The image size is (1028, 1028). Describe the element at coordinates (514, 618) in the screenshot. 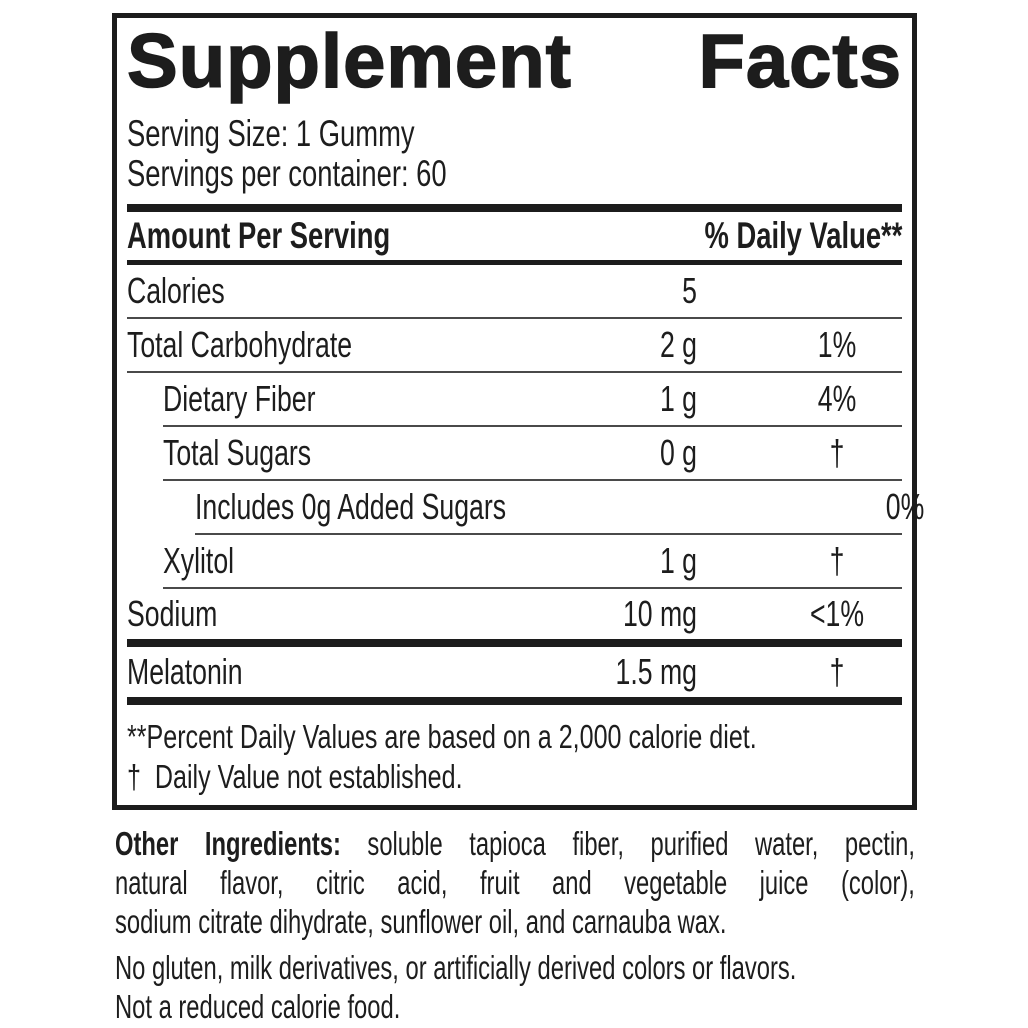

I see `nutrient-row: Sodium 10 mg <1%` at that location.